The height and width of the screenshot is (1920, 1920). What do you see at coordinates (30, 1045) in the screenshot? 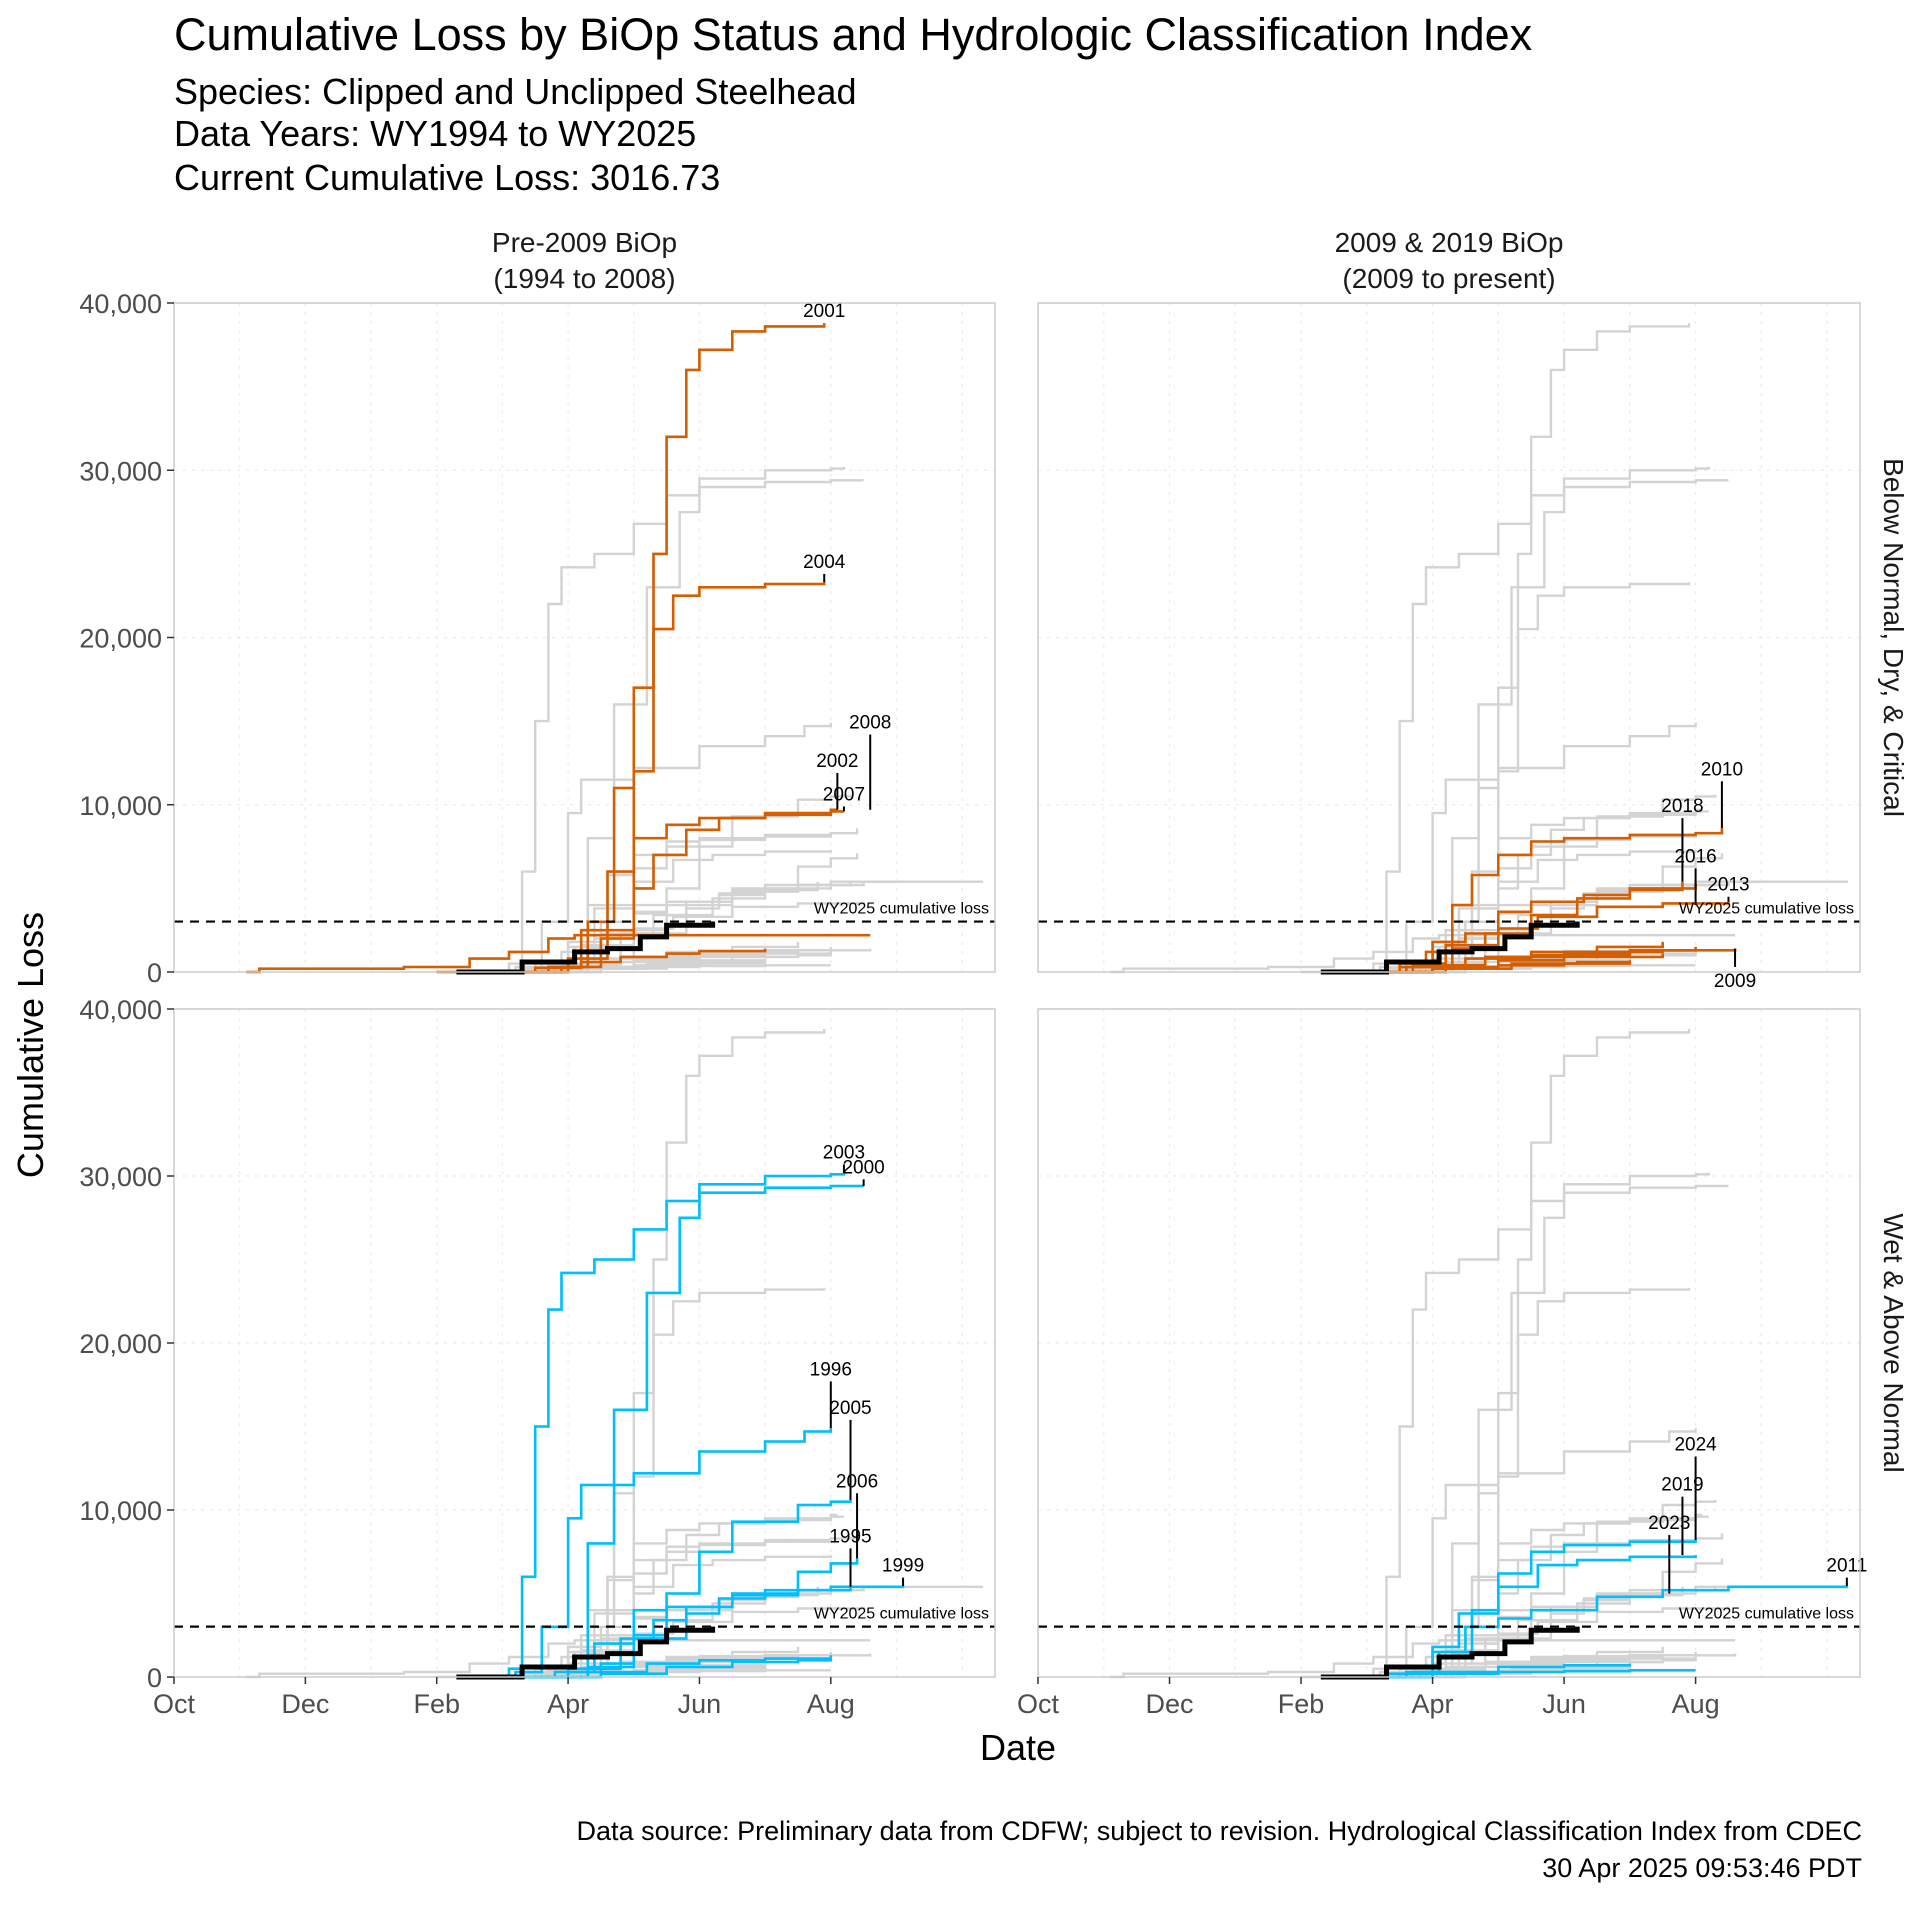
I see `y-axis-title: Cumulative Loss` at bounding box center [30, 1045].